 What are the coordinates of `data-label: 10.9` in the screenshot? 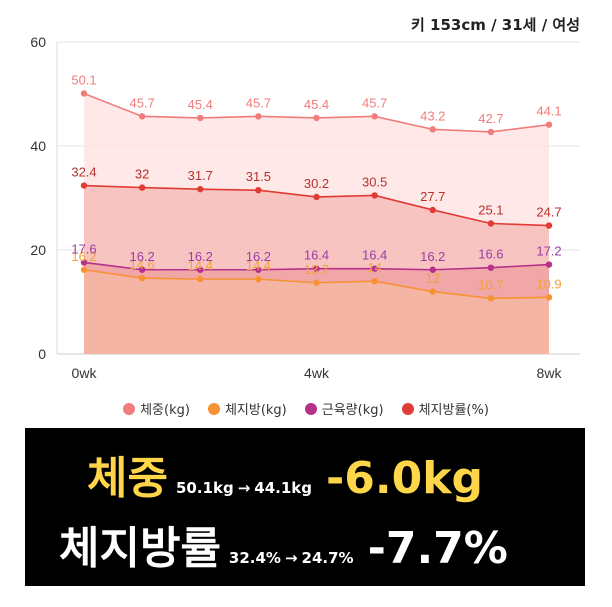 It's located at (548, 283).